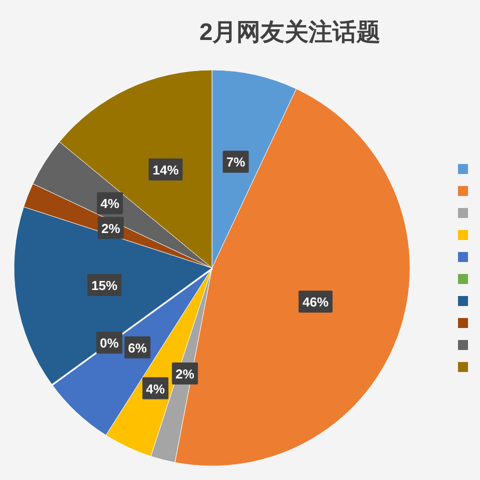  What do you see at coordinates (166, 170) in the screenshot?
I see `data-label: 14%` at bounding box center [166, 170].